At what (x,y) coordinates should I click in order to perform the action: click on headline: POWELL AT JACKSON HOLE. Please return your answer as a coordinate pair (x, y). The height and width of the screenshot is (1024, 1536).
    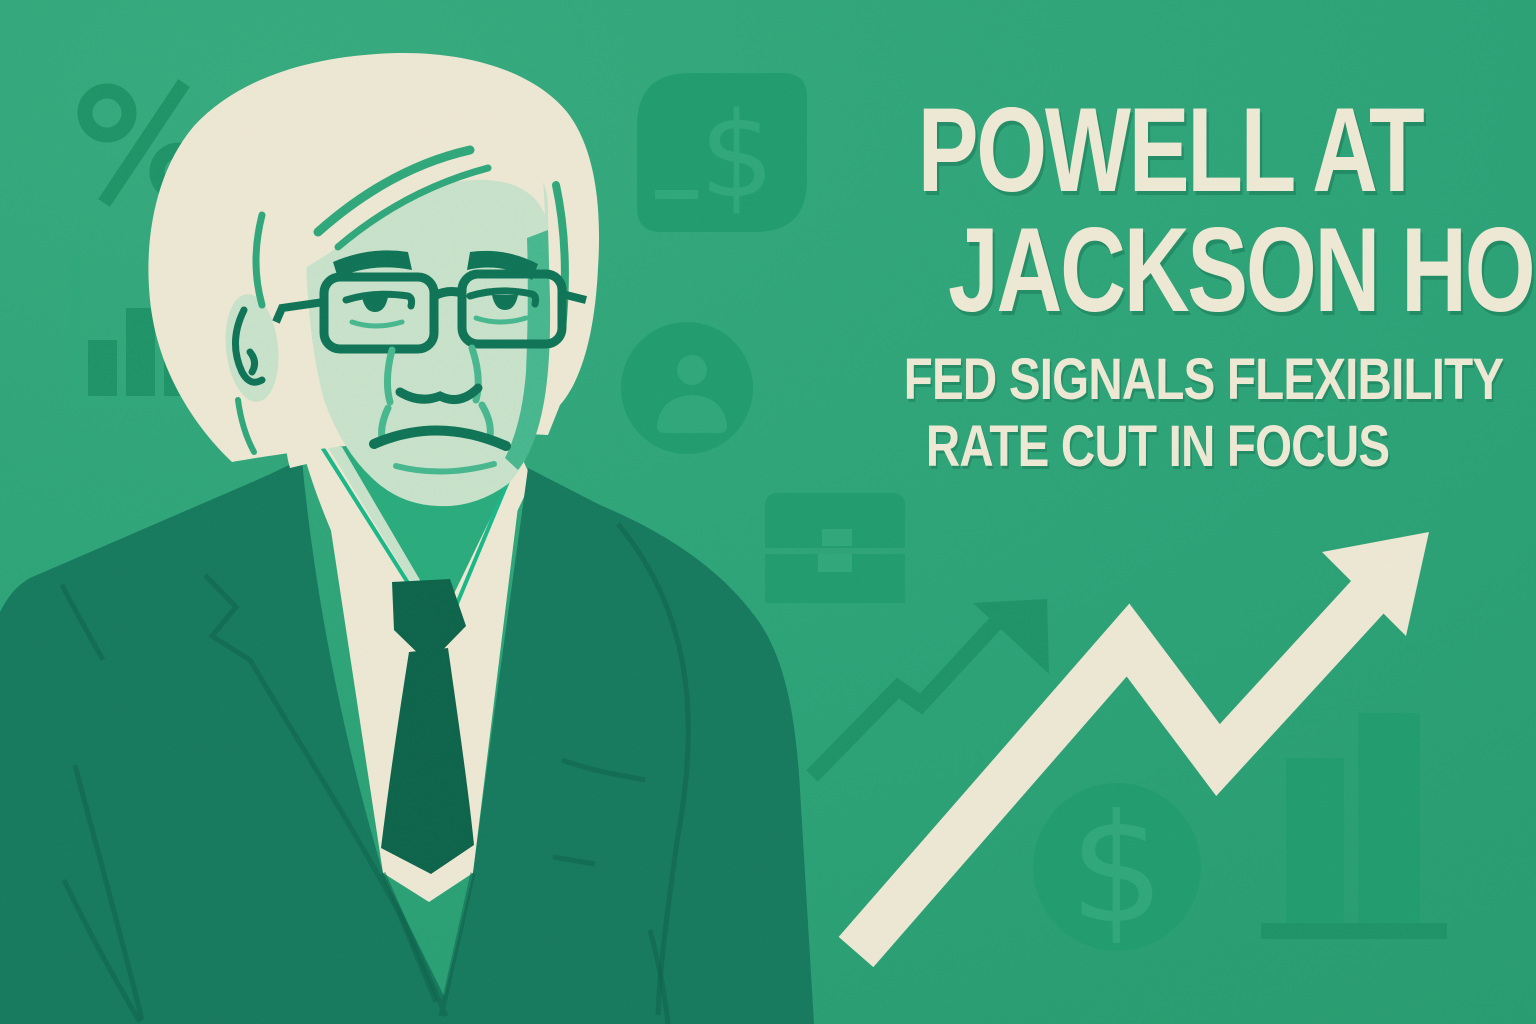
    Looking at the image, I should click on (1187, 206).